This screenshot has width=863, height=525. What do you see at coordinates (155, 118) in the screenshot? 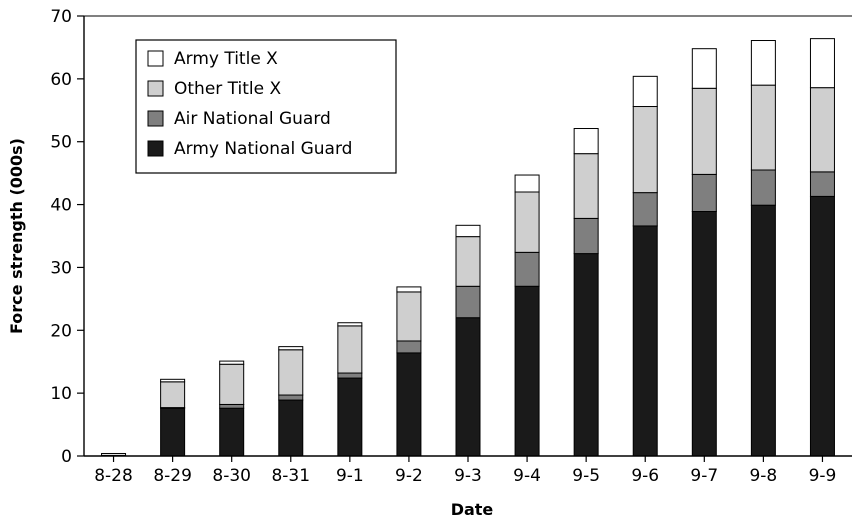
I see `legend-swatch-air-national-guard` at bounding box center [155, 118].